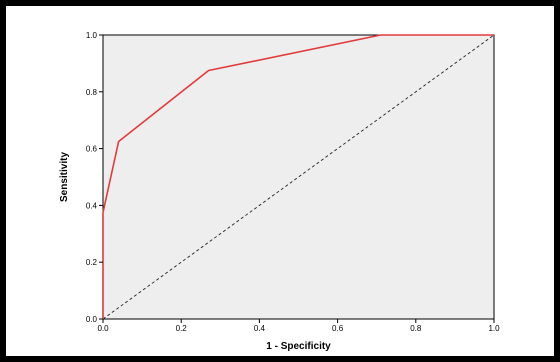  What do you see at coordinates (92, 262) in the screenshot?
I see `y-tick-label: 0.2` at bounding box center [92, 262].